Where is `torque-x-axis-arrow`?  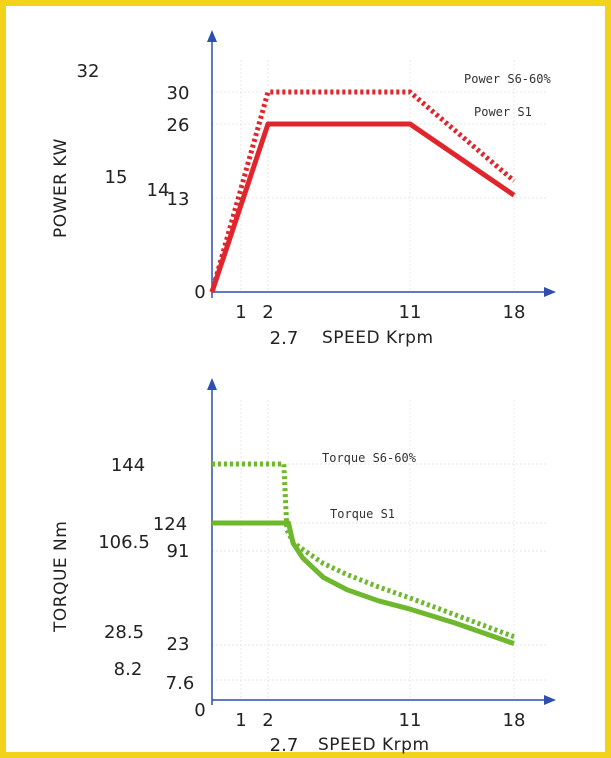 torque-x-axis-arrow is located at coordinates (550, 700).